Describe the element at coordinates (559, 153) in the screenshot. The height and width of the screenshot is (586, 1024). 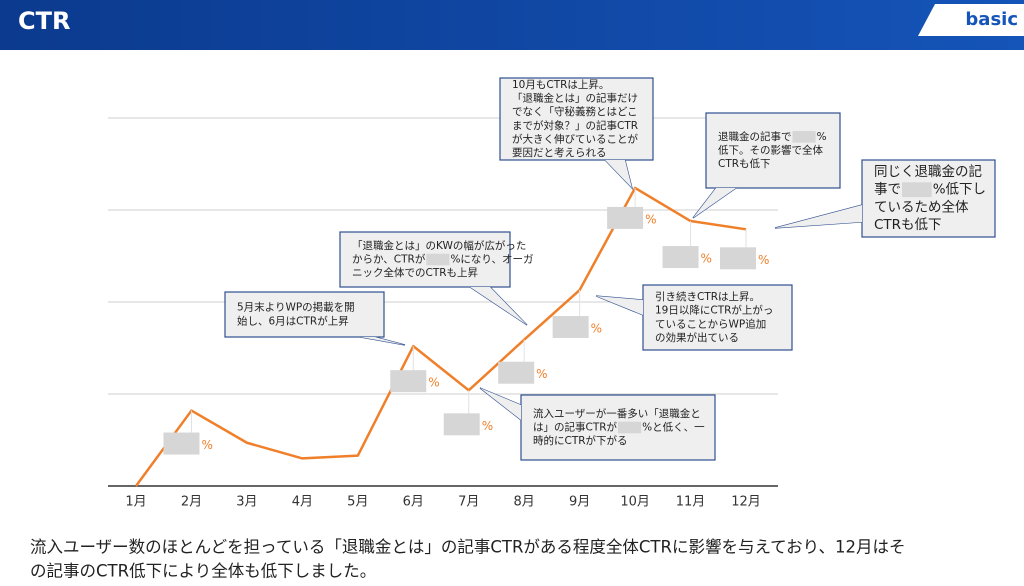
I see `callout-text: 要因だと考えられる` at that location.